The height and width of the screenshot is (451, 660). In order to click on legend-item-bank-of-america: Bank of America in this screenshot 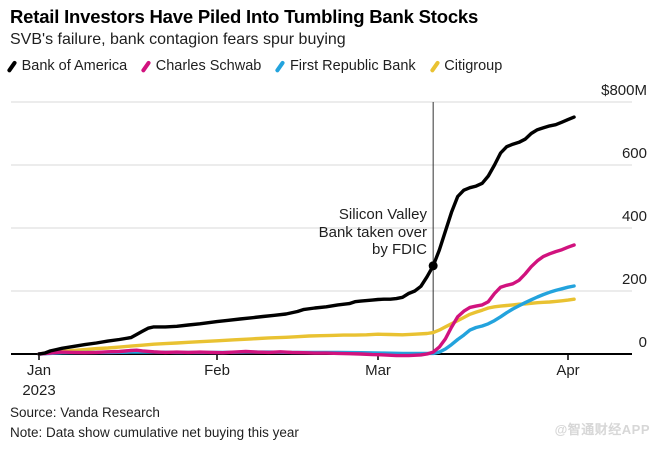, I will do `click(67, 66)`.